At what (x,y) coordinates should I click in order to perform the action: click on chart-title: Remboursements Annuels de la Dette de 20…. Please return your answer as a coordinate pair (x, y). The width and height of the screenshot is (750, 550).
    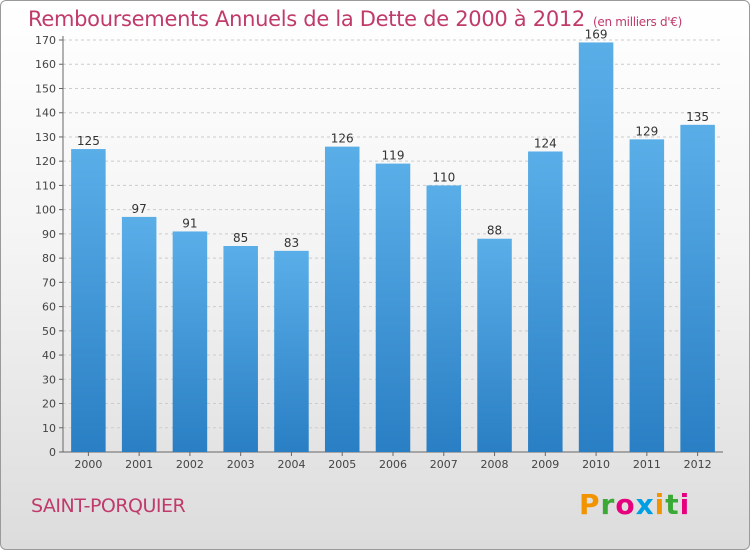
    Looking at the image, I should click on (355, 19).